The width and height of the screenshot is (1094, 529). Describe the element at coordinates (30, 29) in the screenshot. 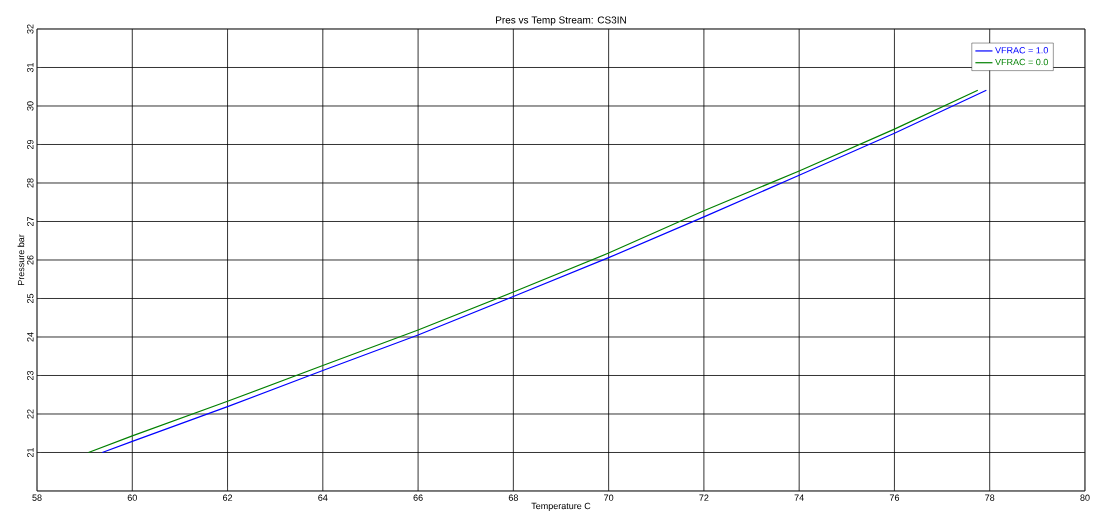

I see `y-tick-label: 32` at that location.